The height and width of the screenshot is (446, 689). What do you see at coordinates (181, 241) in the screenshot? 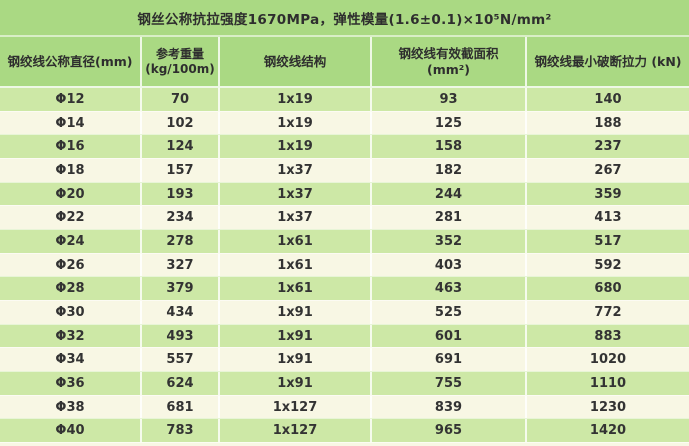
I see `cell-weight: 278` at bounding box center [181, 241].